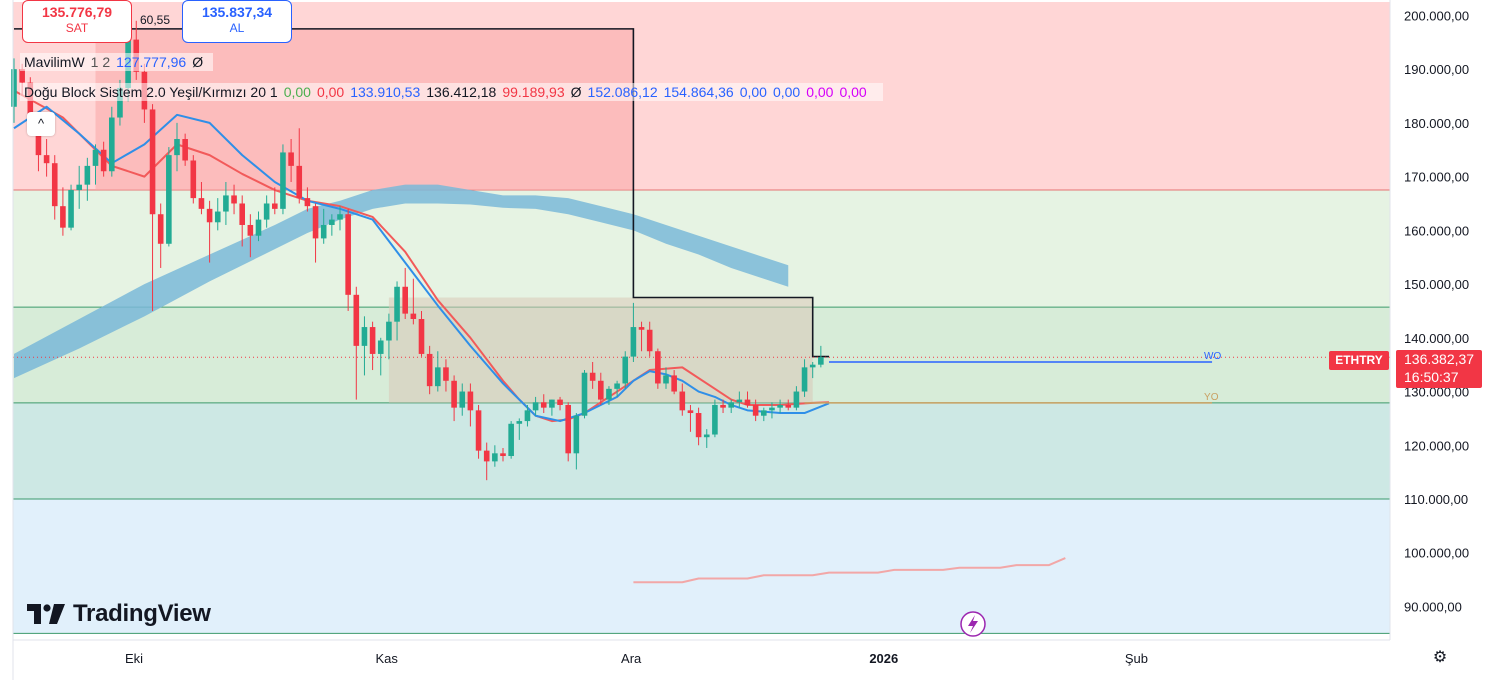 The height and width of the screenshot is (680, 1494). I want to click on y-tick-label: 200.000,00, so click(1436, 15).